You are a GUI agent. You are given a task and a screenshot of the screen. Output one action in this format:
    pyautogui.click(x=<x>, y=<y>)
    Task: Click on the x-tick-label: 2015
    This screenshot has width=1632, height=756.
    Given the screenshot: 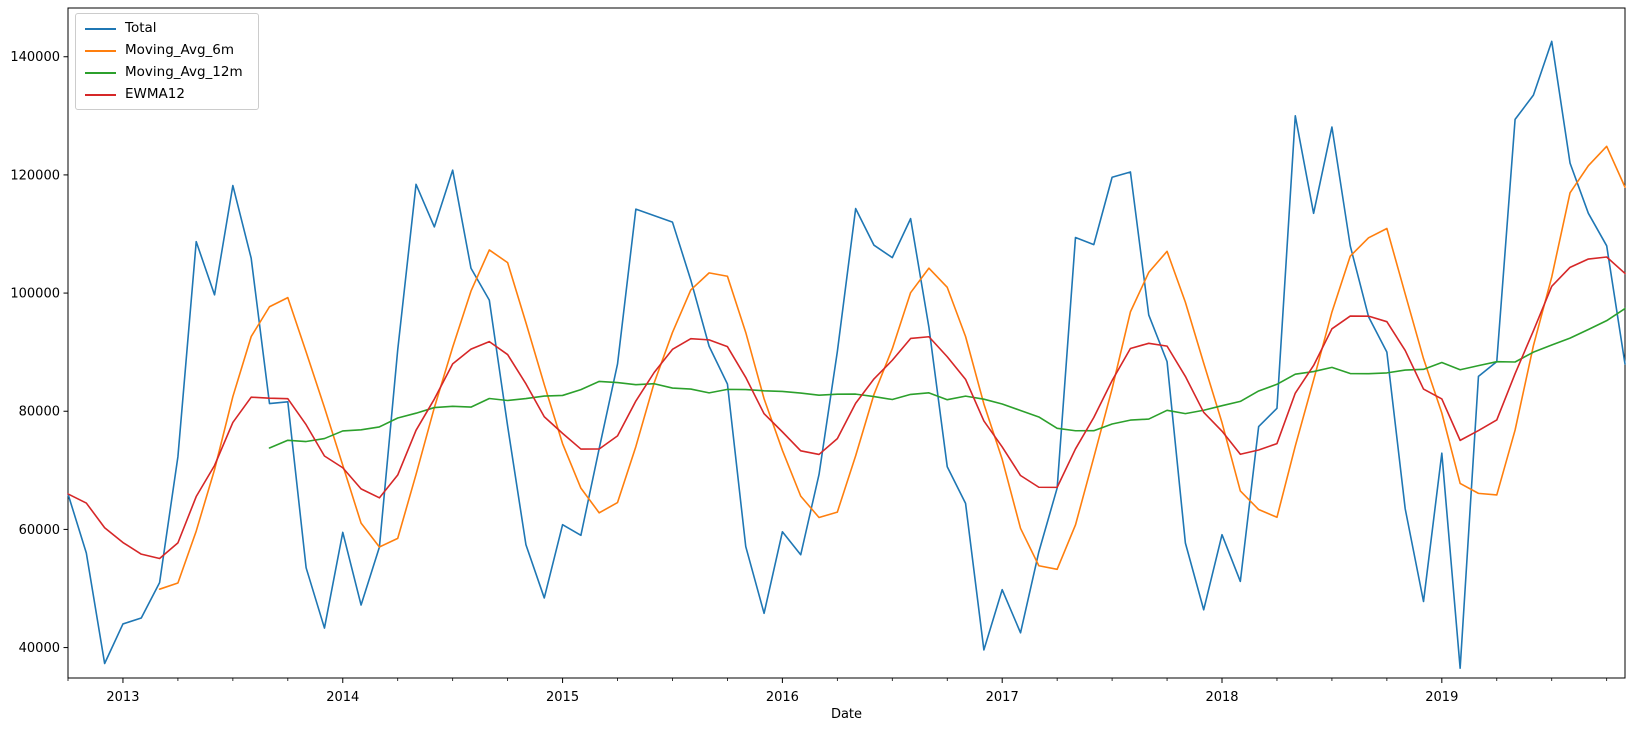 What is the action you would take?
    pyautogui.click(x=562, y=697)
    